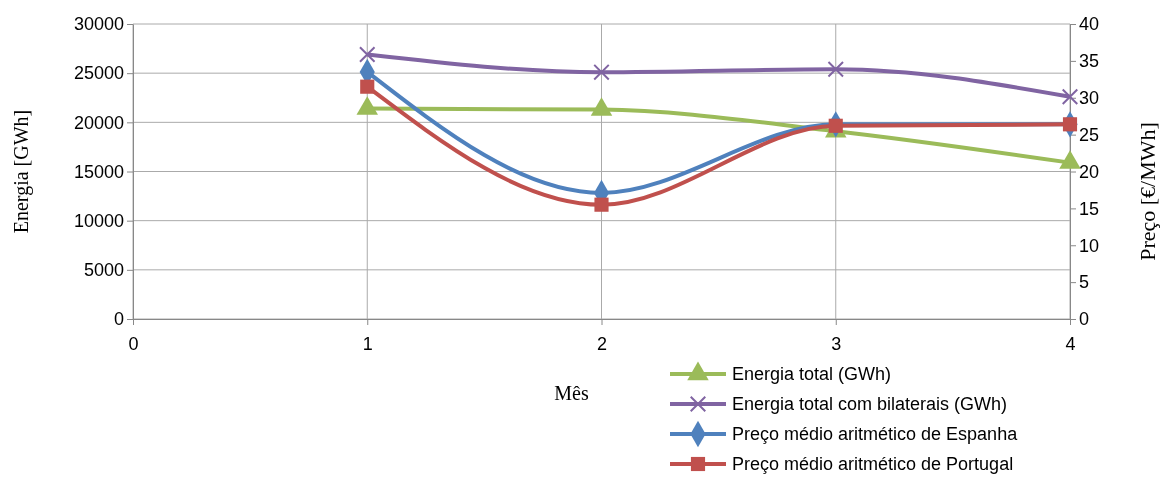 This screenshot has height=493, width=1168. Describe the element at coordinates (1089, 134) in the screenshot. I see `y2-tick-label: 25` at that location.